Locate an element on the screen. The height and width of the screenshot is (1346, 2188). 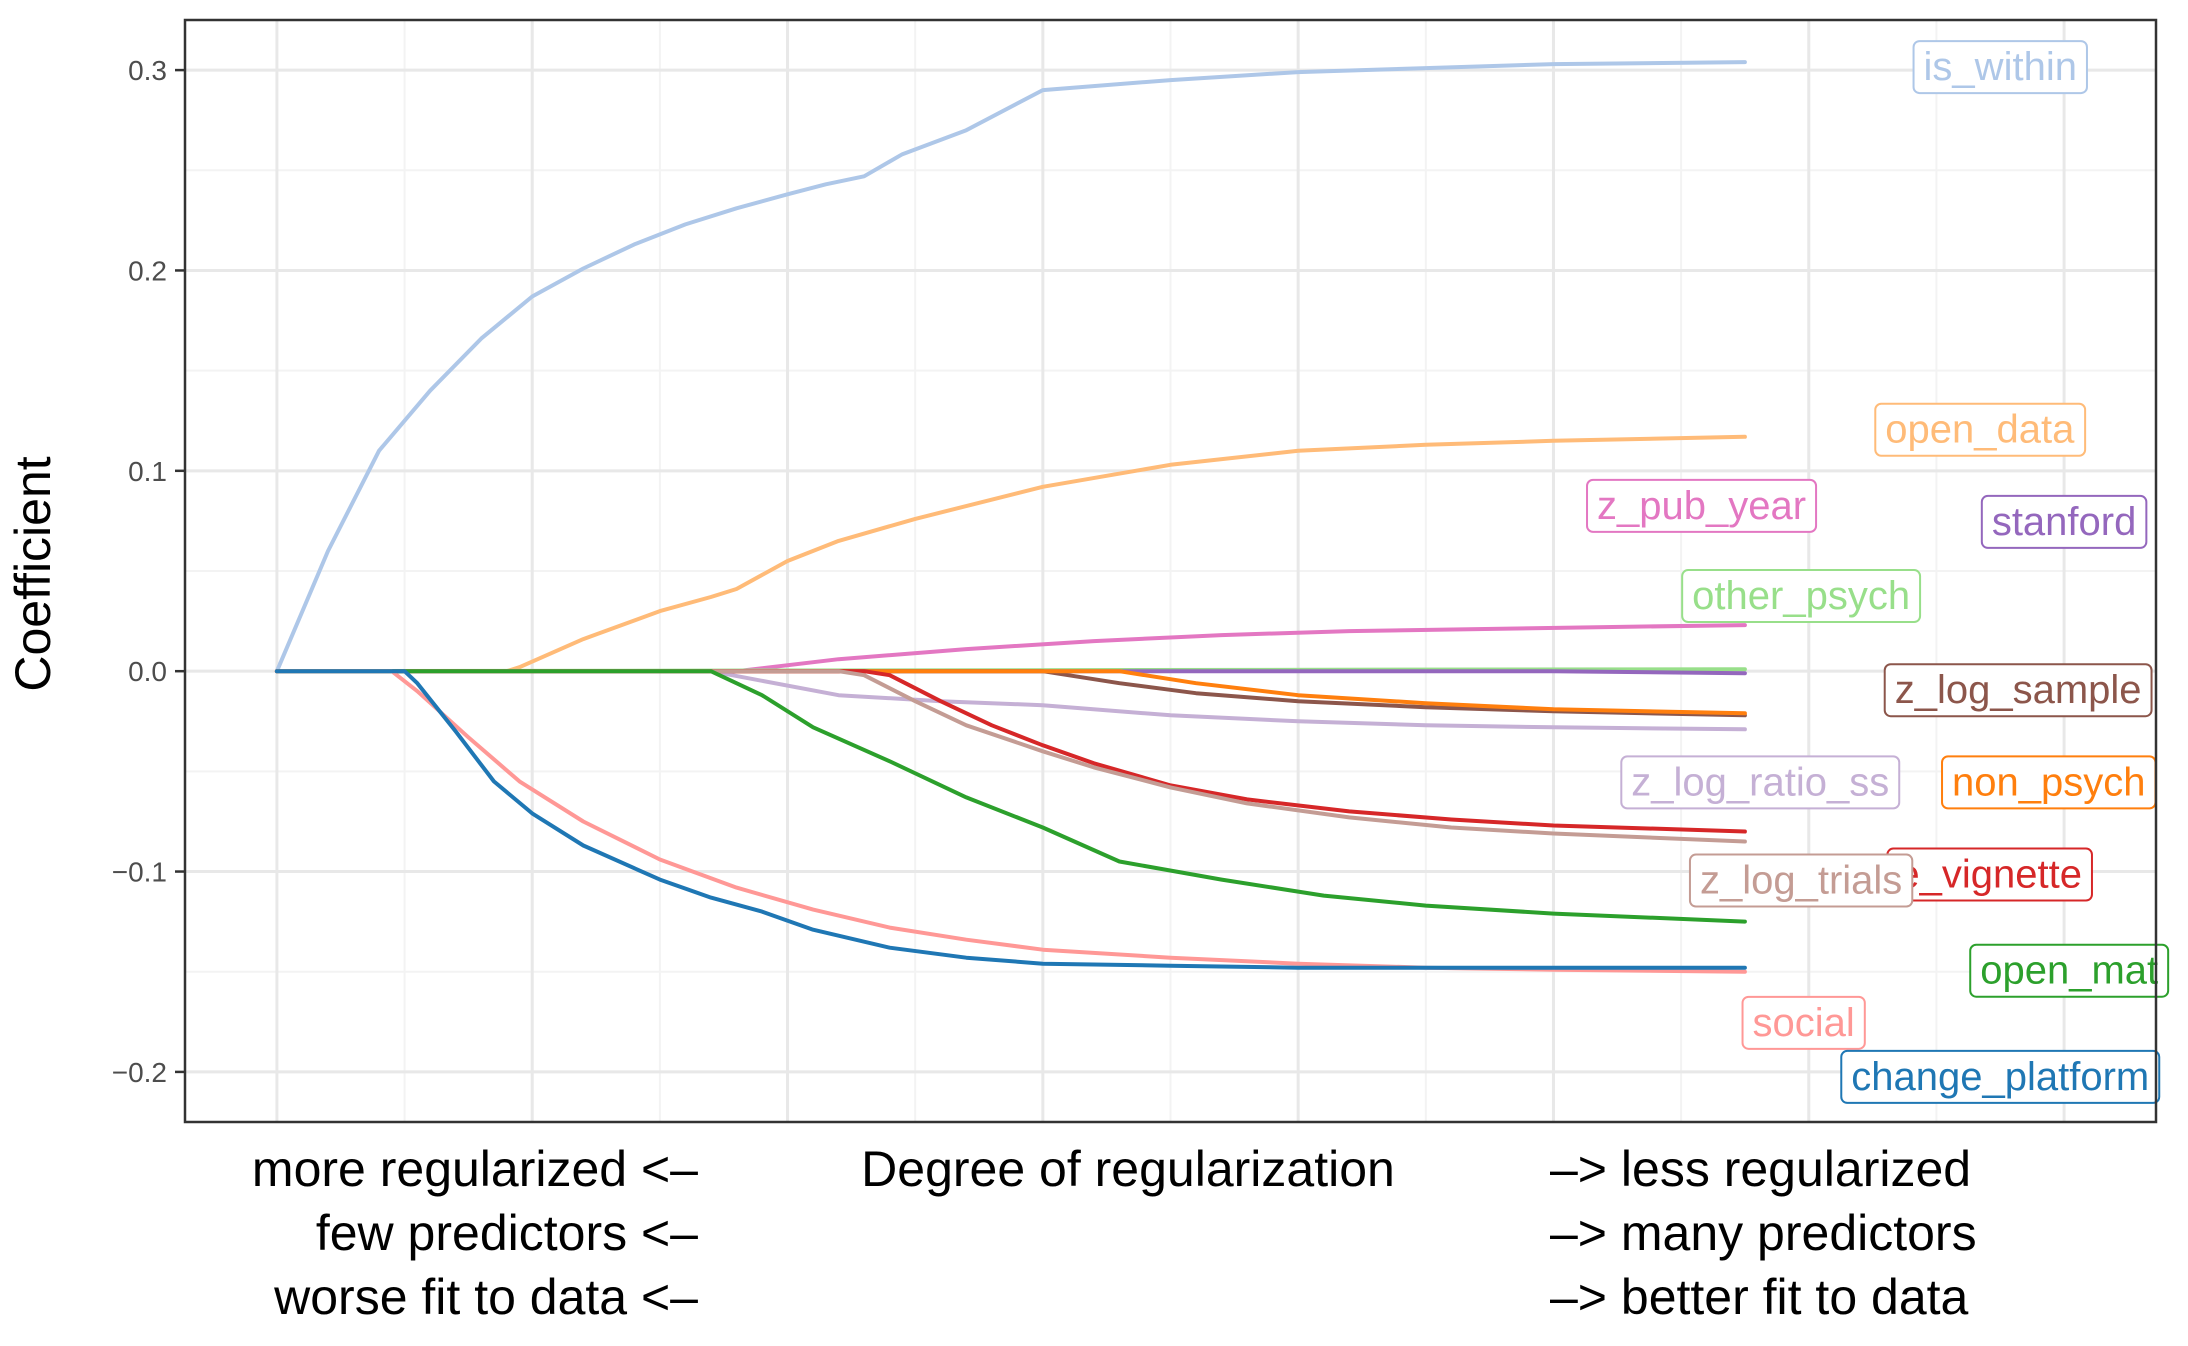
left-annotation-line: more regularized <– is located at coordinates (475, 1169).